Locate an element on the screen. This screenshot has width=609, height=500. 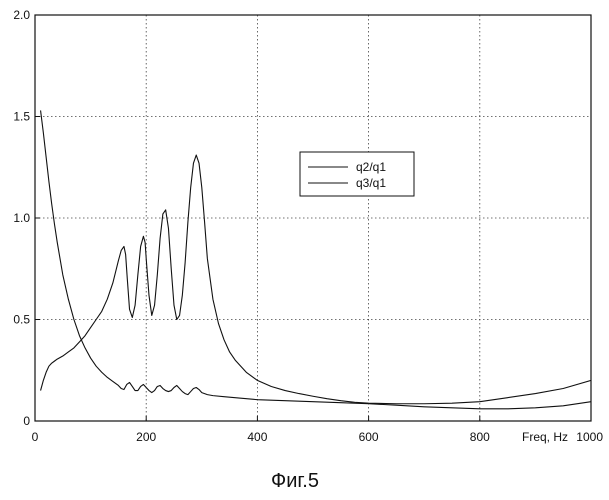
legend-label-q3-q1: q3/q1 is located at coordinates (371, 183).